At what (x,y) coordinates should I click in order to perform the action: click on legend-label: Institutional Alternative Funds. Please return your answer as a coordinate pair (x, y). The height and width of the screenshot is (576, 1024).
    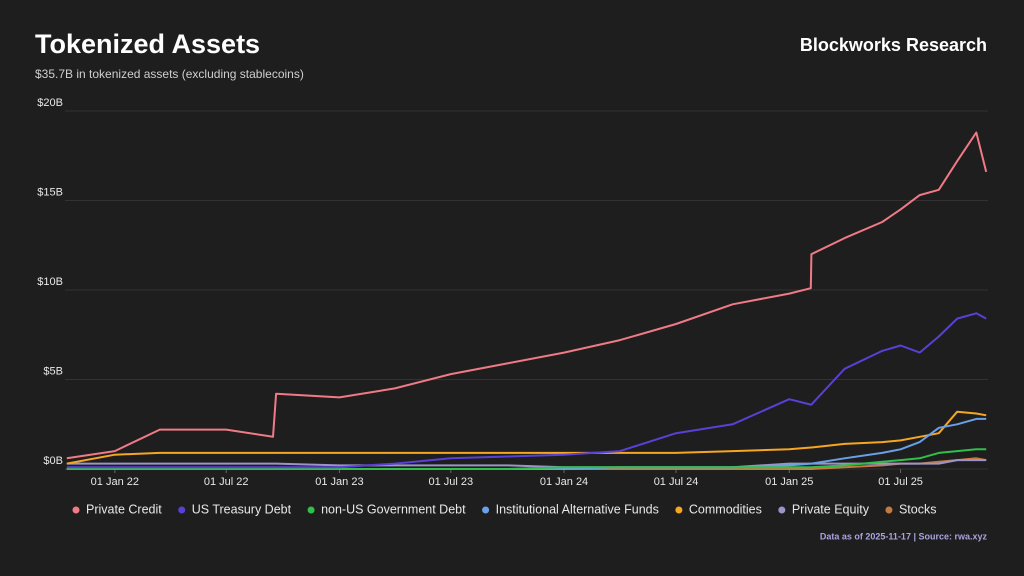
    Looking at the image, I should click on (577, 509).